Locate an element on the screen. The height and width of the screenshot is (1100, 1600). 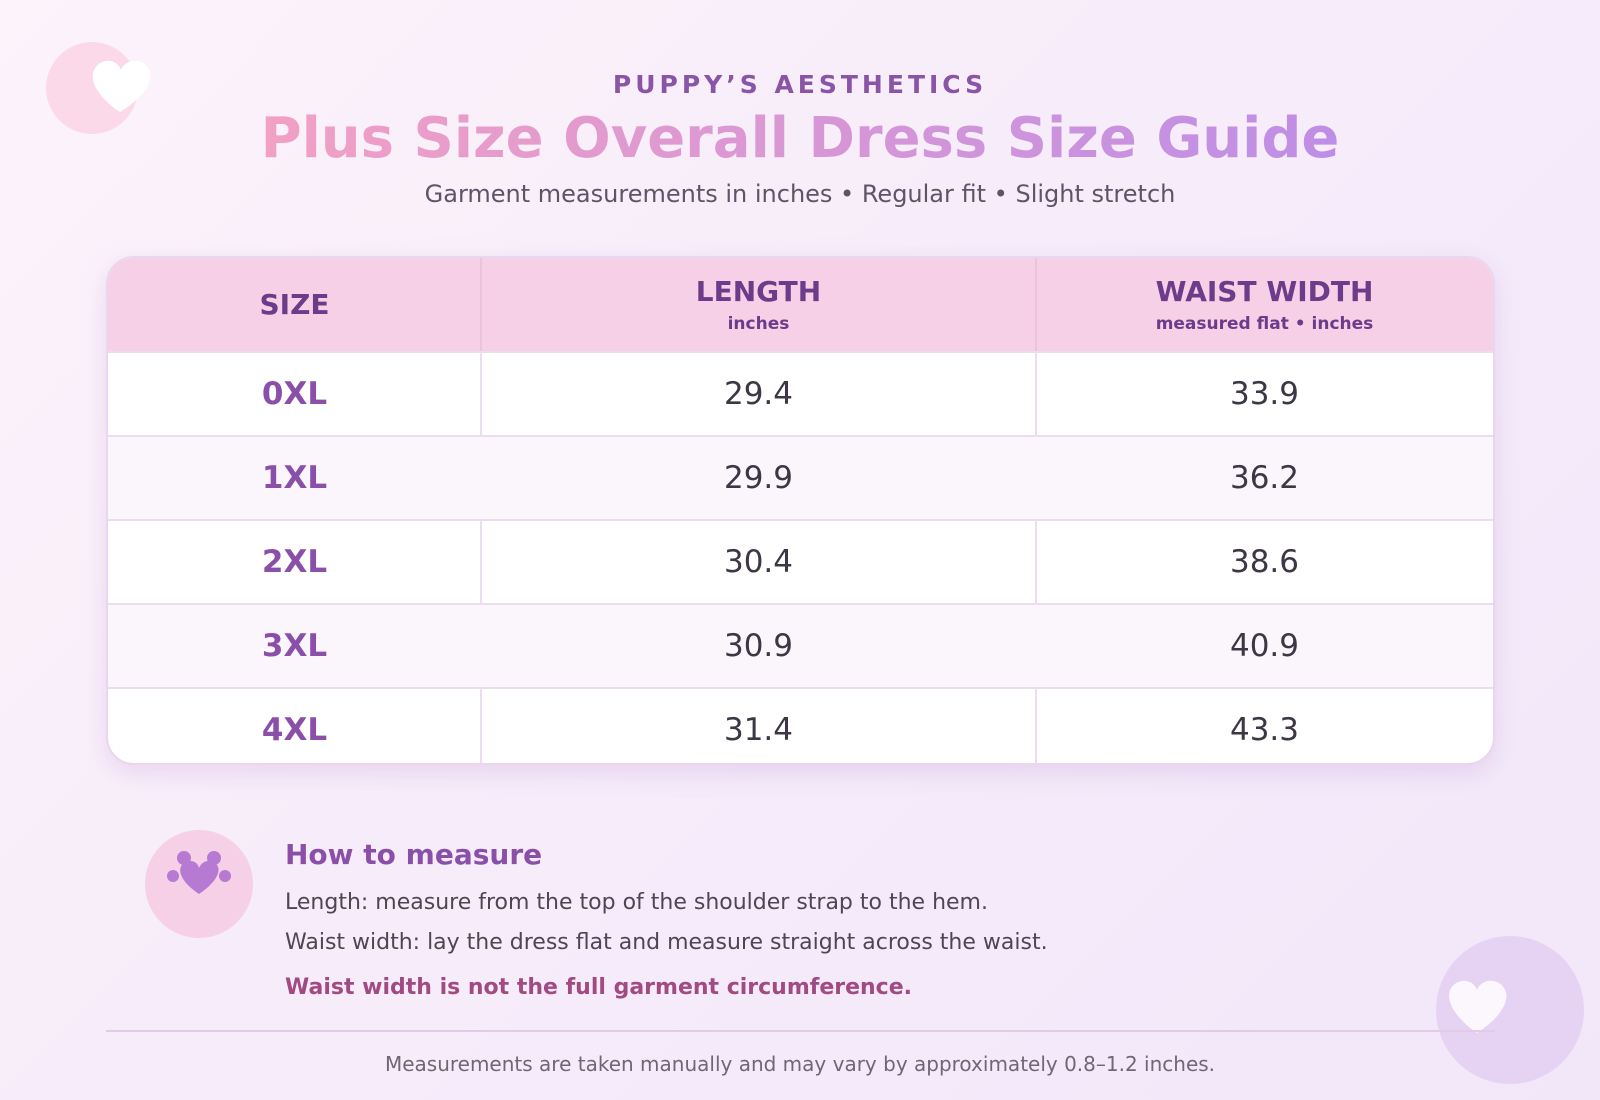
measurement: 38.6 is located at coordinates (1264, 562).